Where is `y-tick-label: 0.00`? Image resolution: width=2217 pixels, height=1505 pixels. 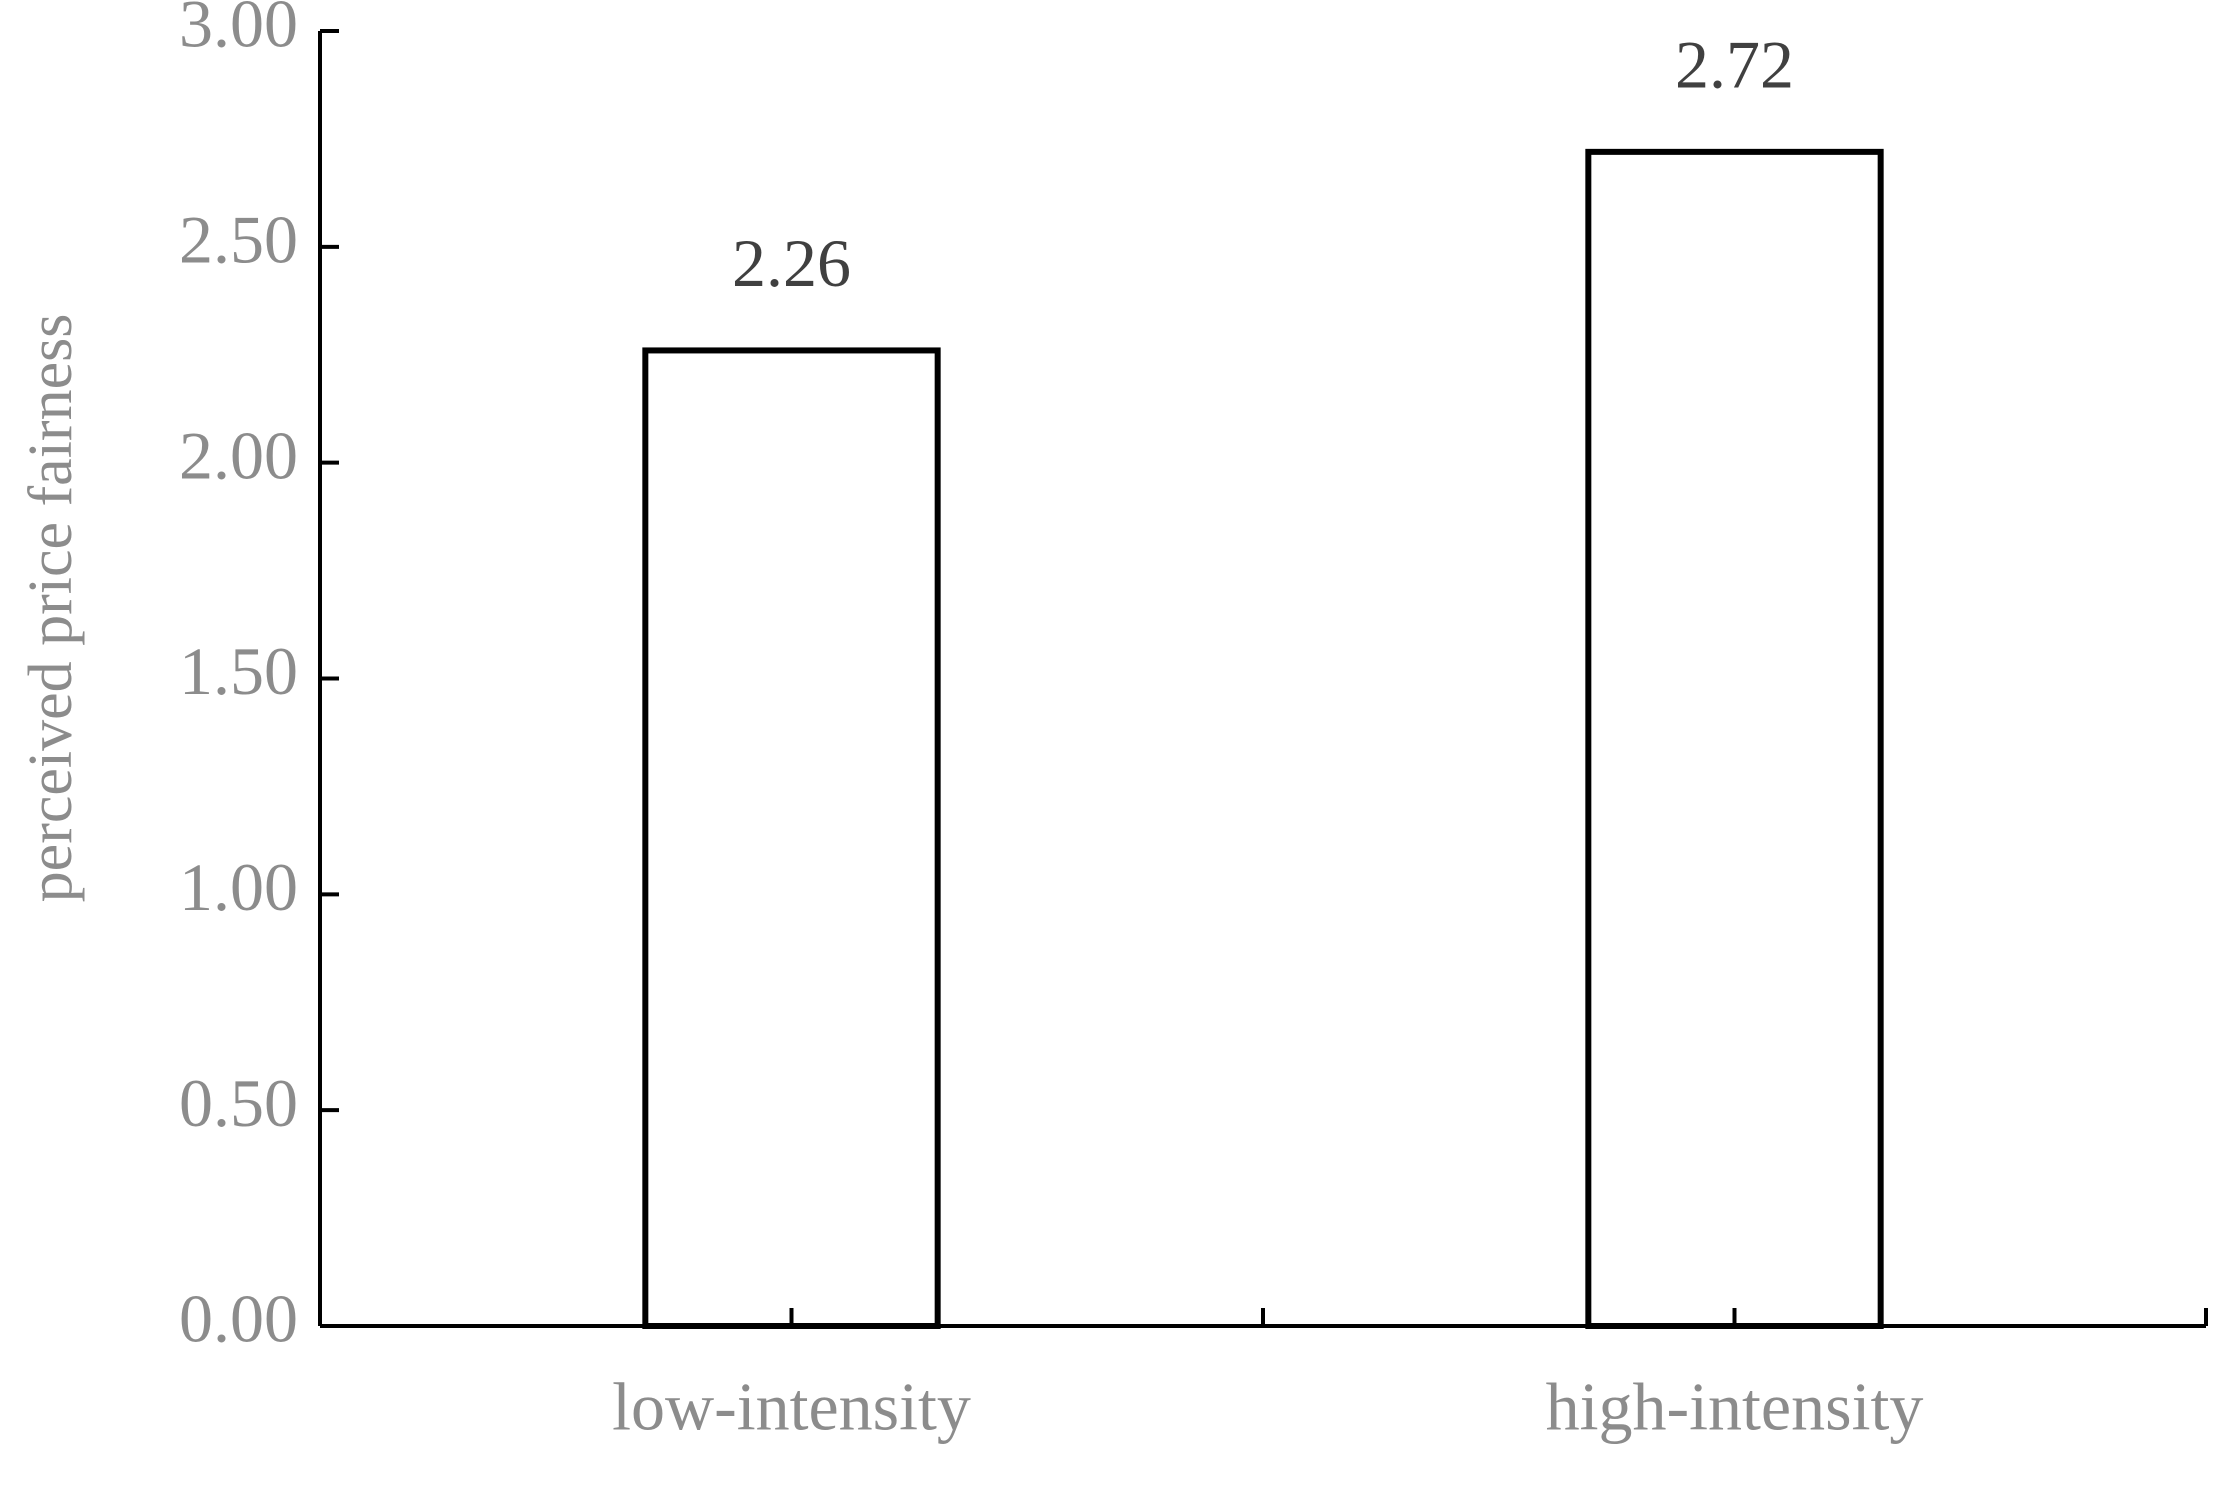
y-tick-label: 0.00 is located at coordinates (238, 1319).